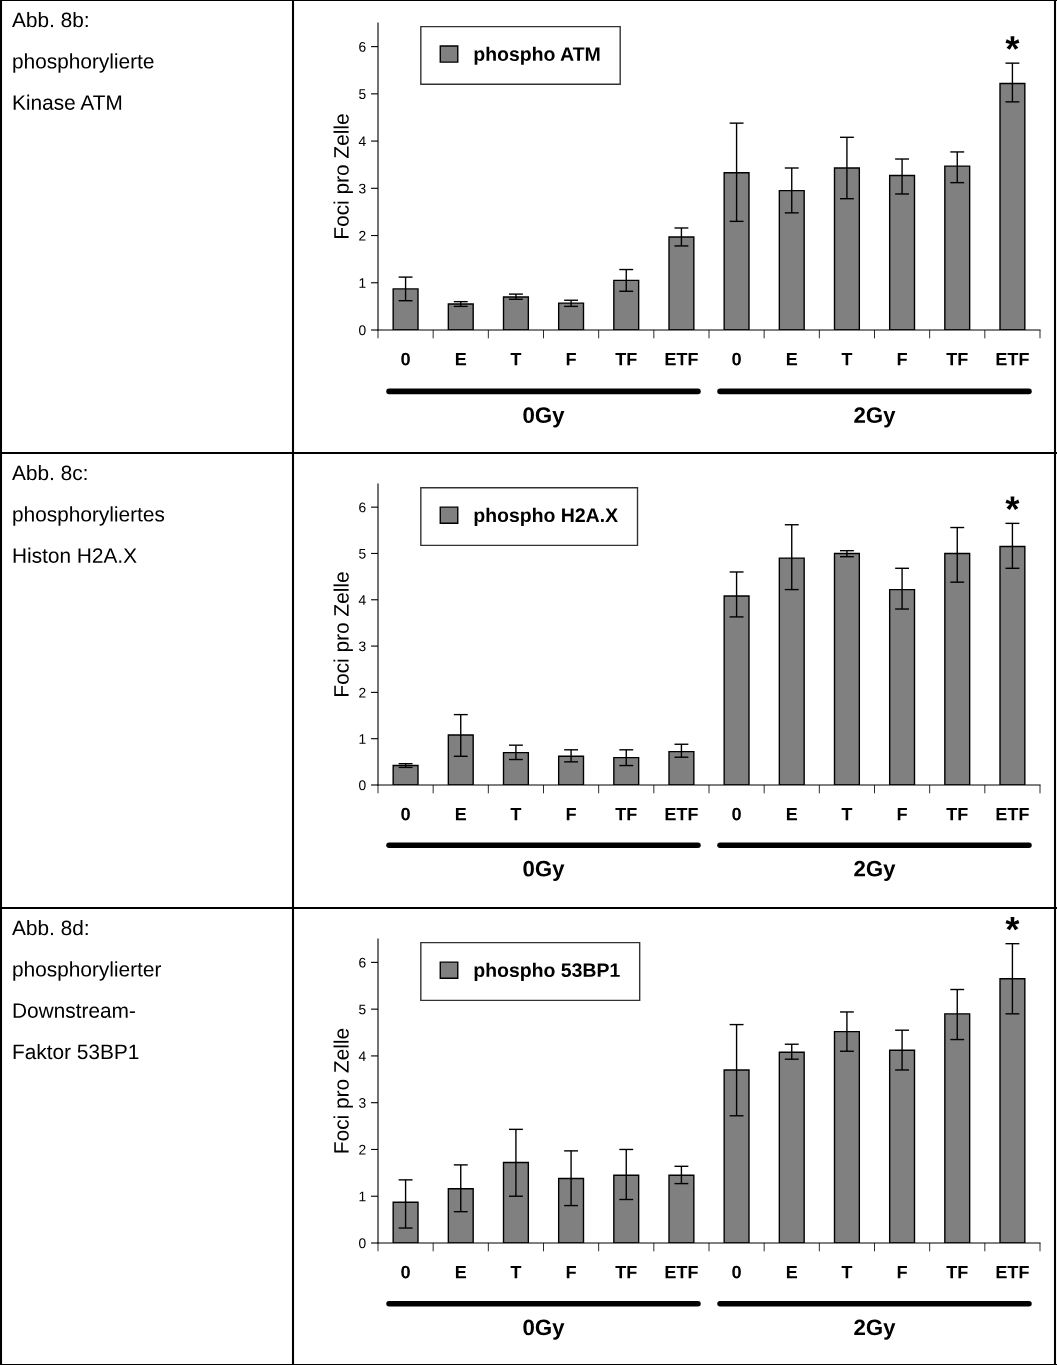 The image size is (1057, 1365). What do you see at coordinates (87, 990) in the screenshot?
I see `chart-title: Abb. 8d: phosphorylierter Downstream- Faktor 53BP1` at bounding box center [87, 990].